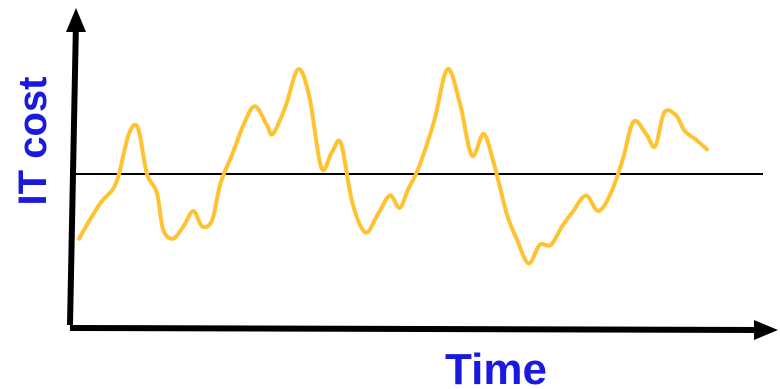  Describe the element at coordinates (33, 141) in the screenshot. I see `y-axis-label: IT cost` at that location.